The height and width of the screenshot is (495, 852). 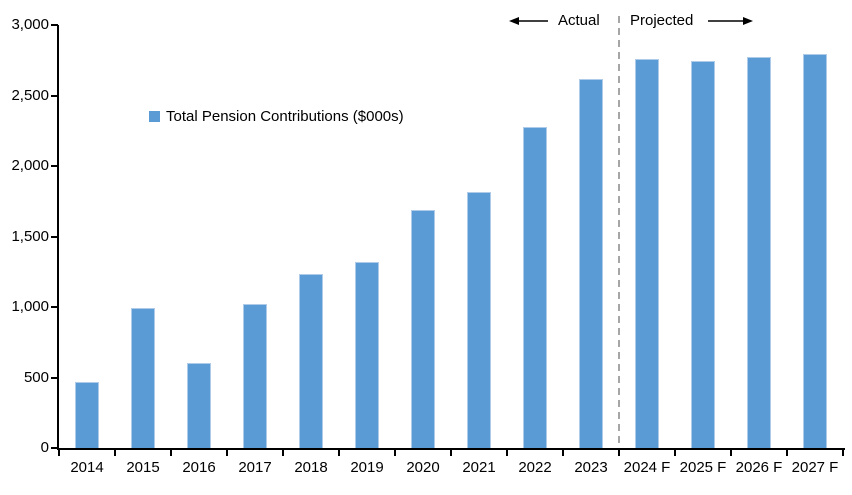 I want to click on actual-annotation: Actual, so click(x=554, y=21).